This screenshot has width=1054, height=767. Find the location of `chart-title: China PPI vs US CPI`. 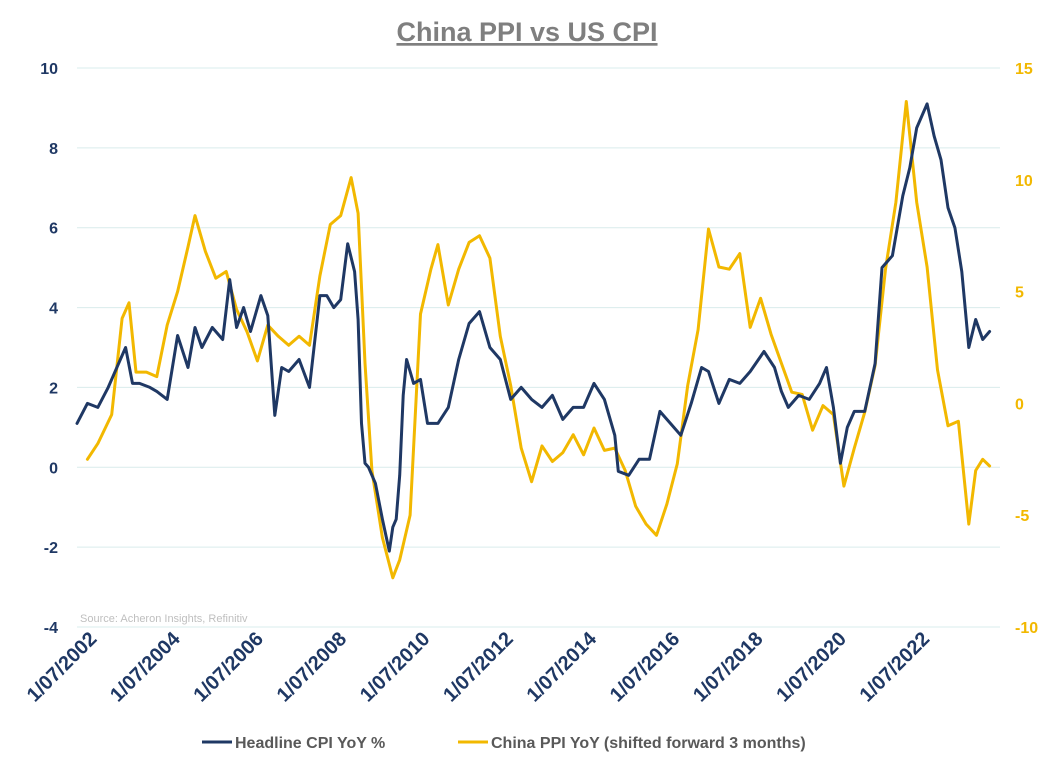

chart-title: China PPI vs US CPI is located at coordinates (526, 32).